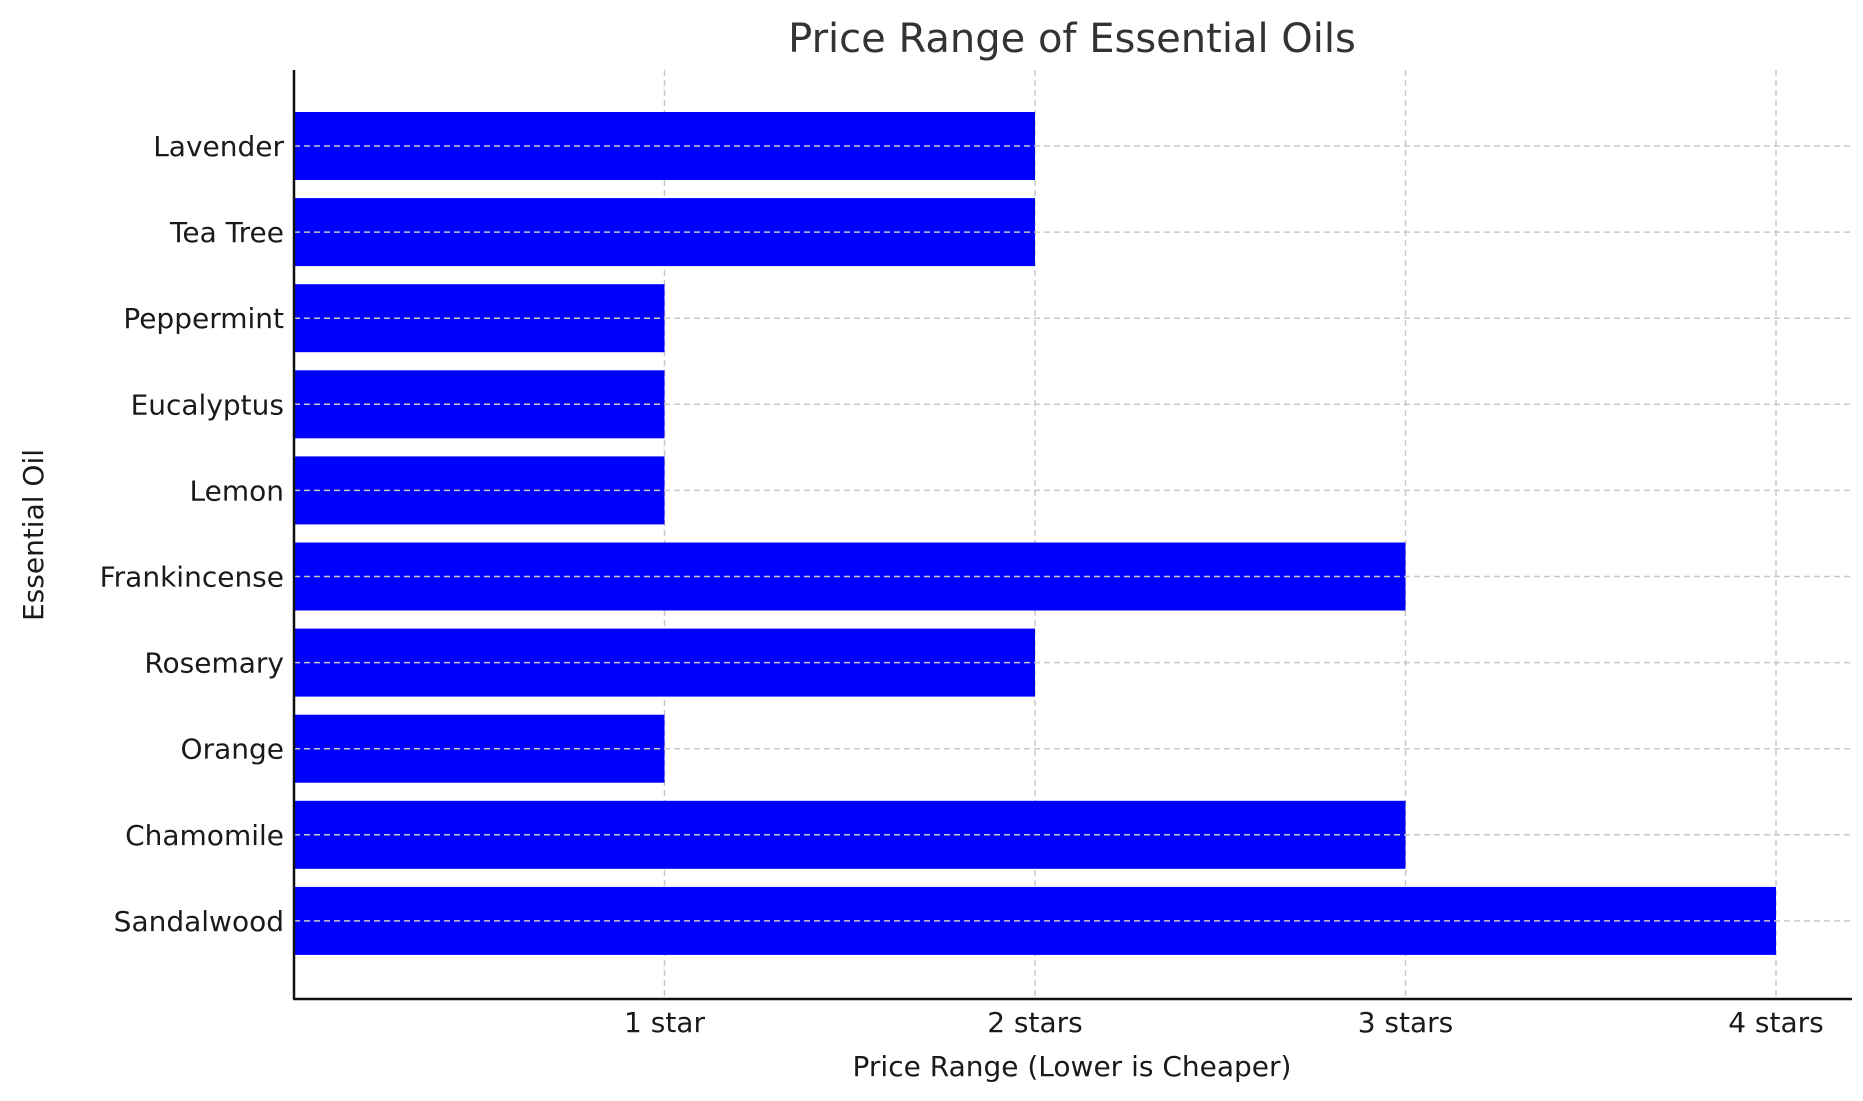 The height and width of the screenshot is (1101, 1863). What do you see at coordinates (664, 1022) in the screenshot?
I see `x-tick-label: 1 star` at bounding box center [664, 1022].